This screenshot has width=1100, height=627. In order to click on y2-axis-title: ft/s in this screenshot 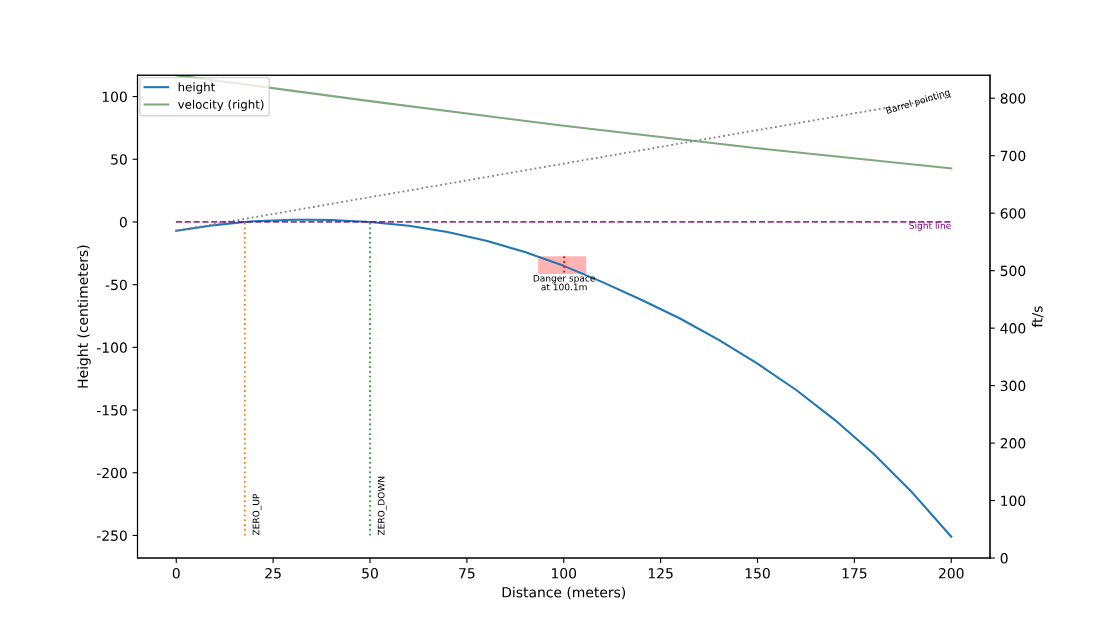, I will do `click(1037, 317)`.